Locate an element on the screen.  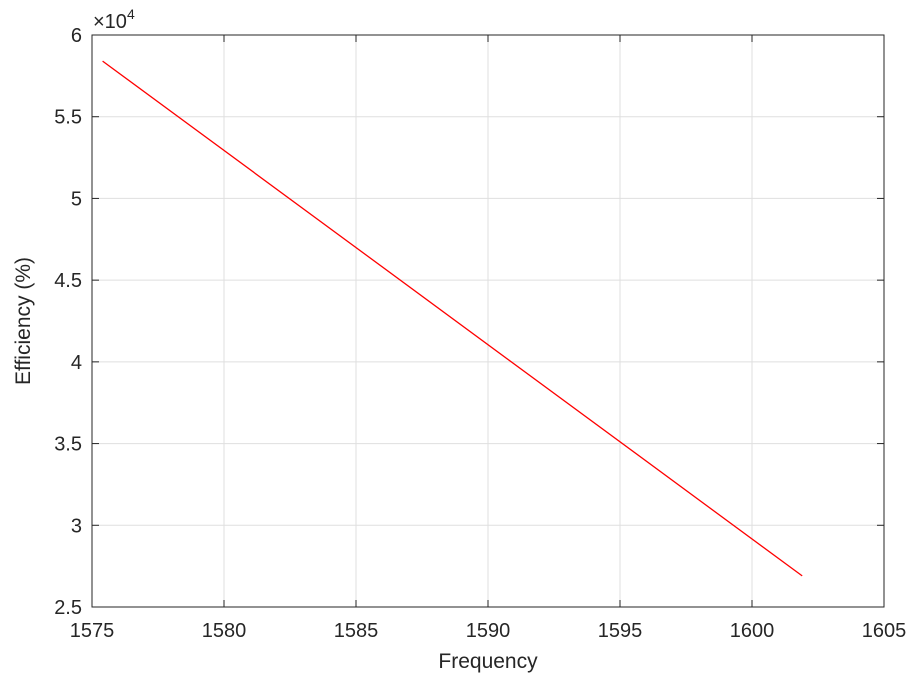
x-tick-labels: 1575 1580 1585 1590 1595 1600 1605 is located at coordinates (488, 631).